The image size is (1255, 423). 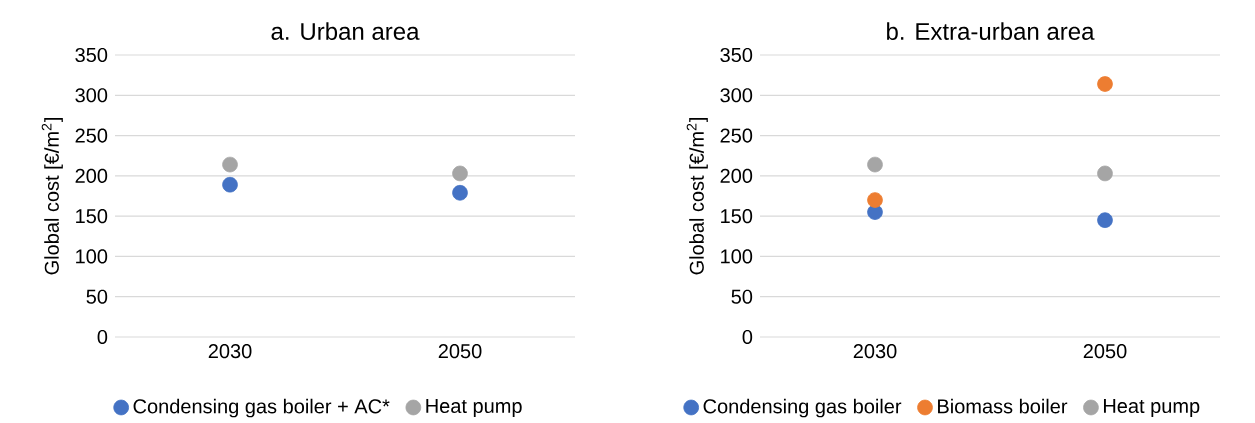 I want to click on legend-label: Condensing gas boiler + AC*, so click(x=261, y=408).